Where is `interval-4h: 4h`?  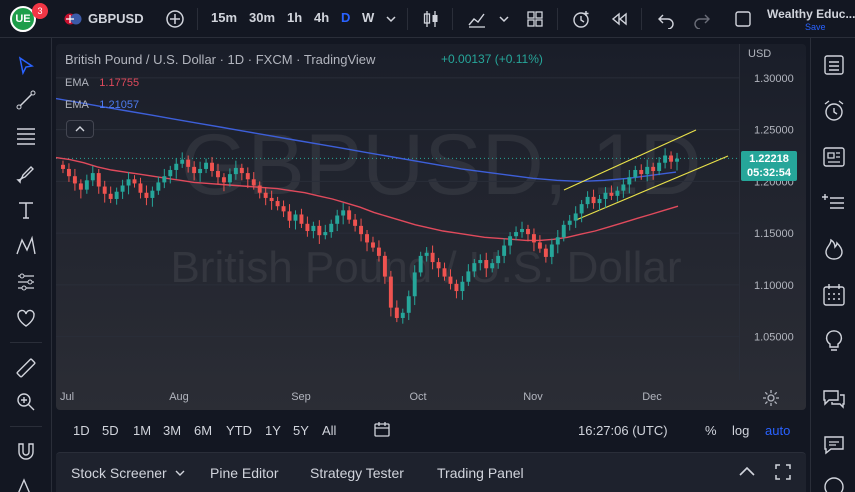 interval-4h: 4h is located at coordinates (322, 17).